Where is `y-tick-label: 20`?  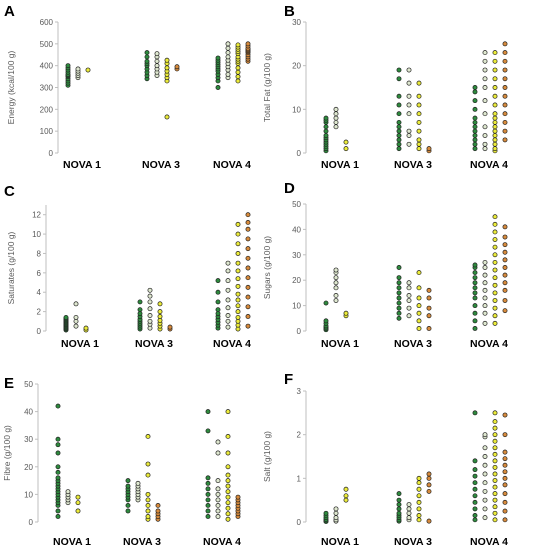
y-tick-label: 20 is located at coordinates (296, 66).